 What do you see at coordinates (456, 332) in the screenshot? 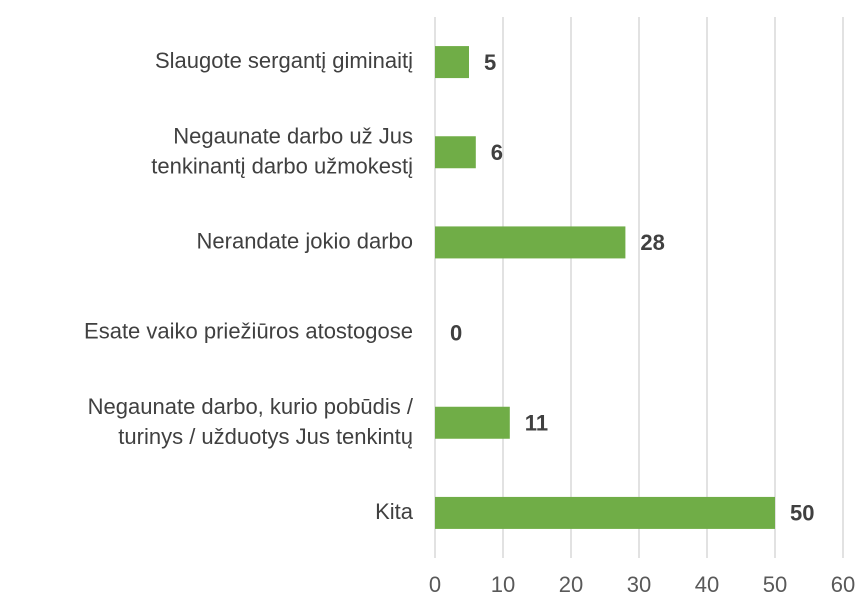
I see `data-label: 0` at bounding box center [456, 332].